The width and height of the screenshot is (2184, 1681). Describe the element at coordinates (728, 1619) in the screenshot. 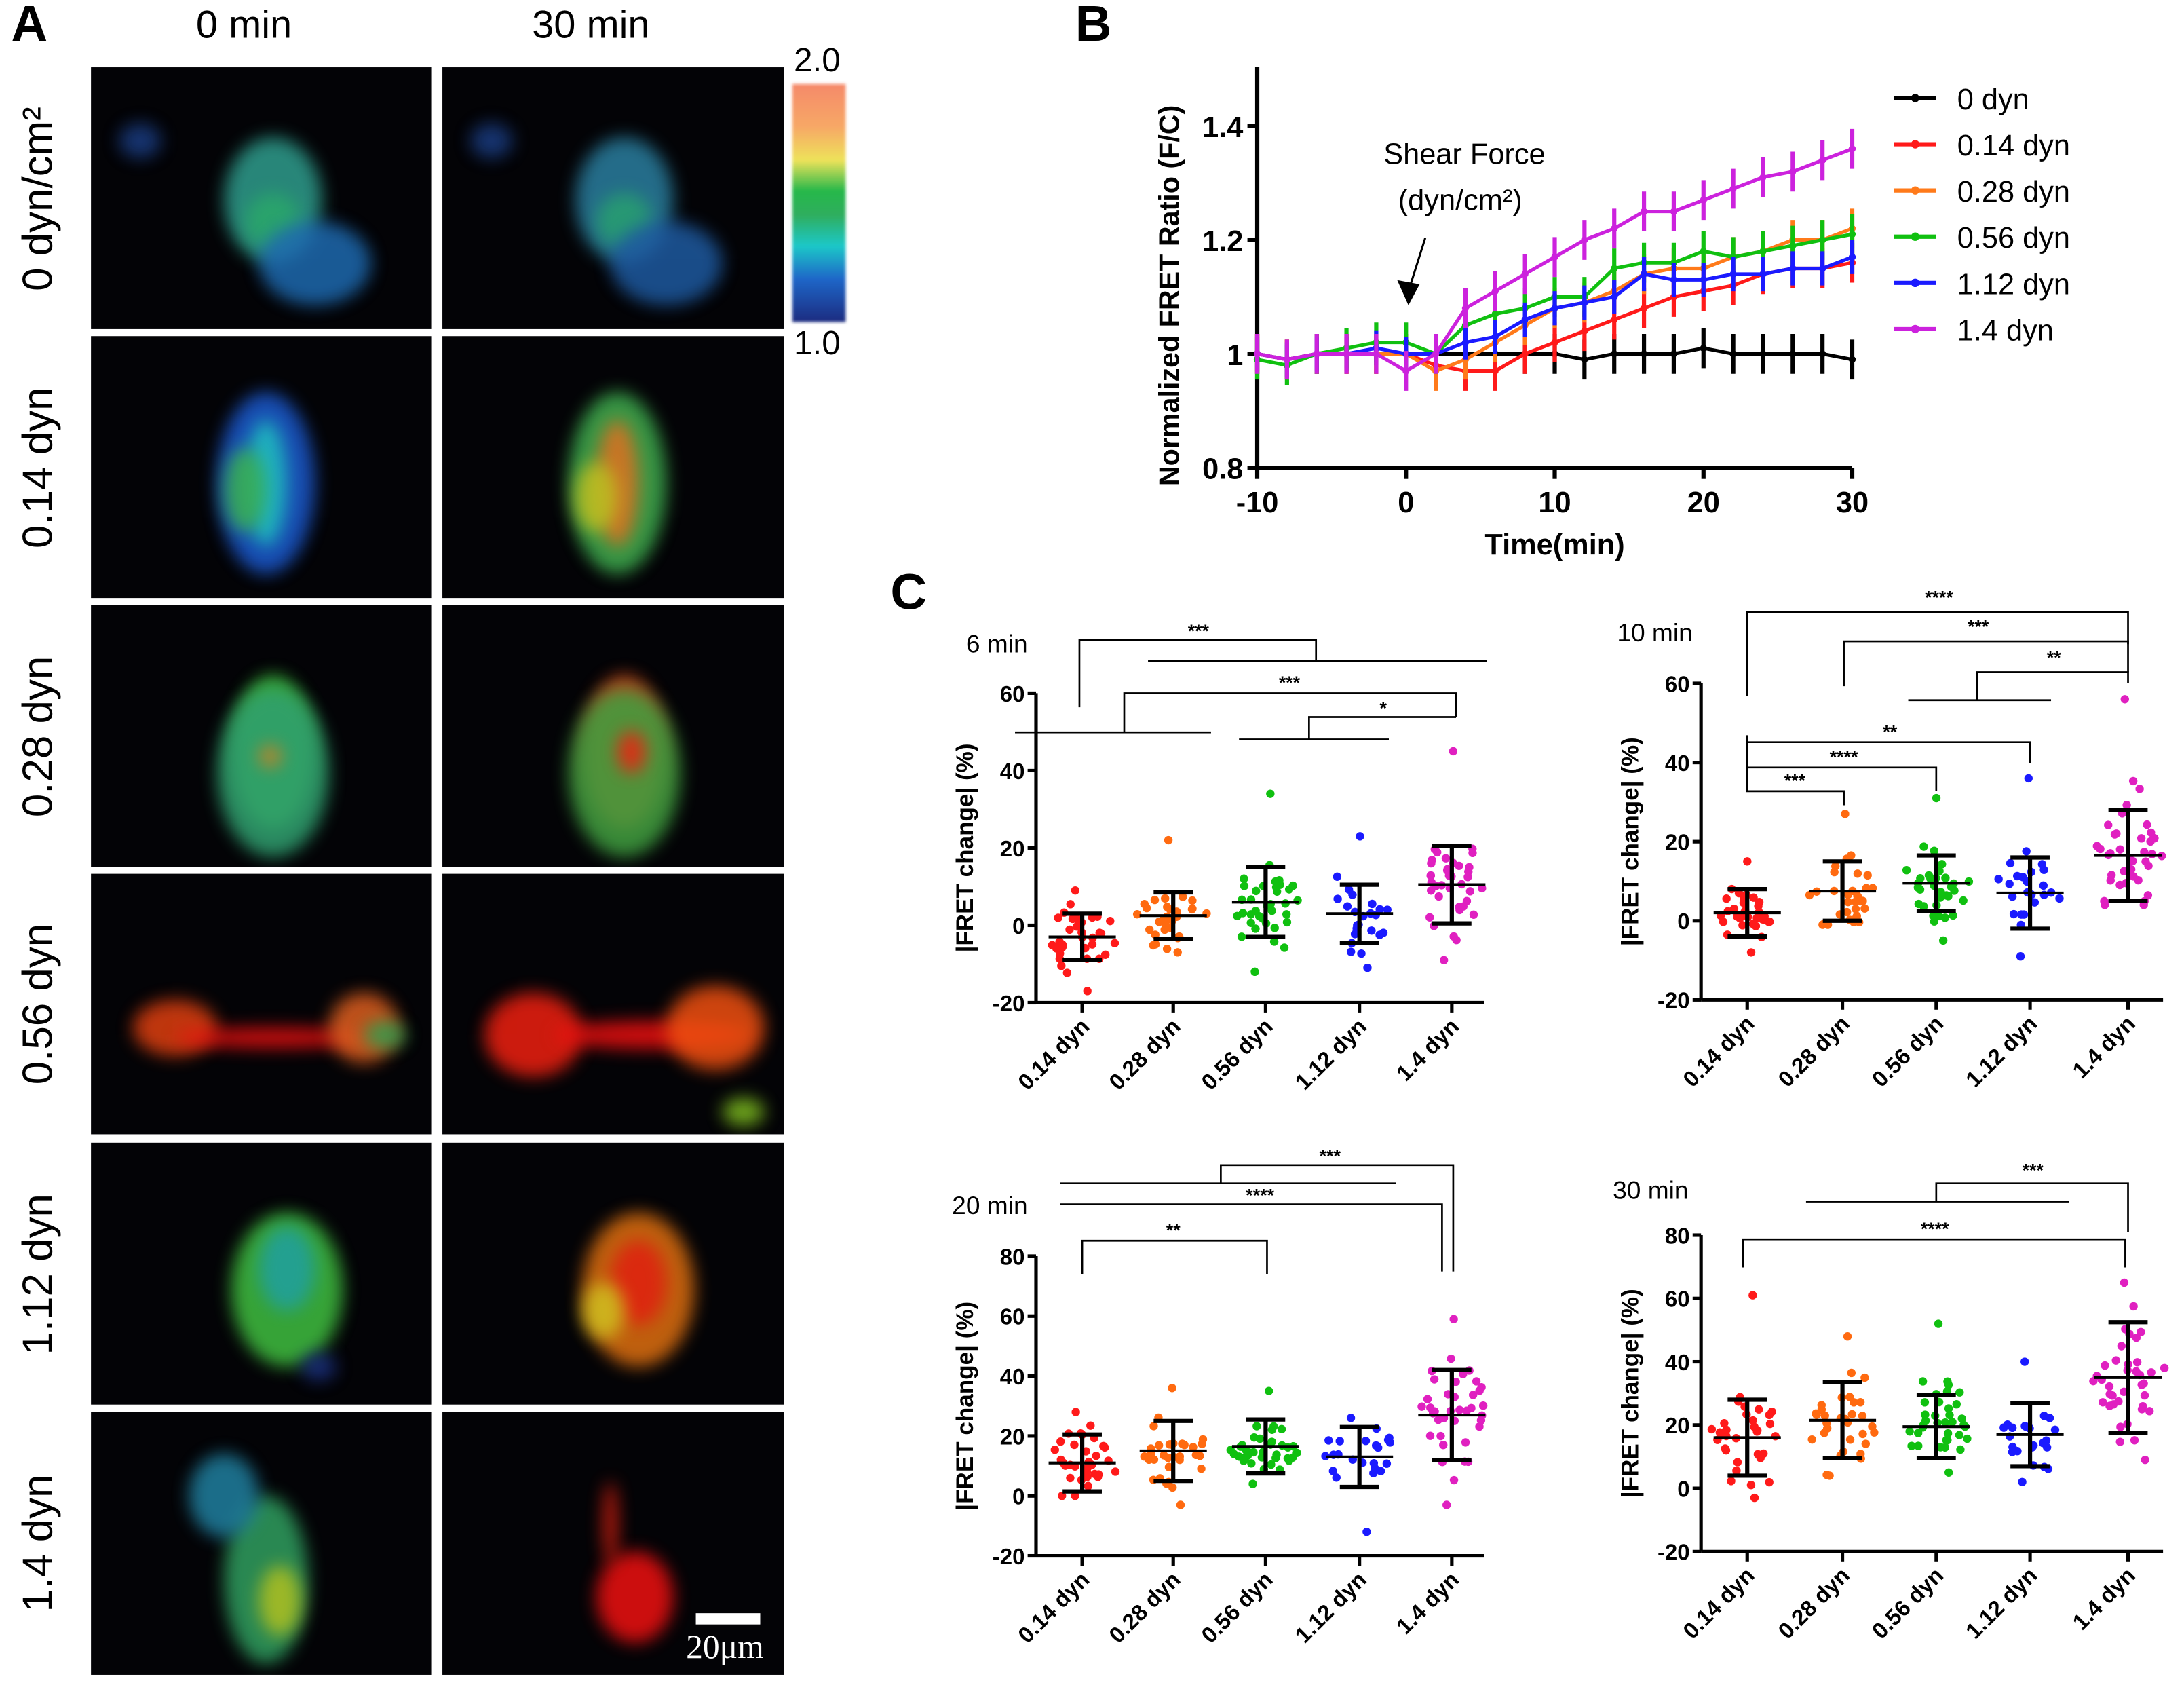

I see `scale-bar` at that location.